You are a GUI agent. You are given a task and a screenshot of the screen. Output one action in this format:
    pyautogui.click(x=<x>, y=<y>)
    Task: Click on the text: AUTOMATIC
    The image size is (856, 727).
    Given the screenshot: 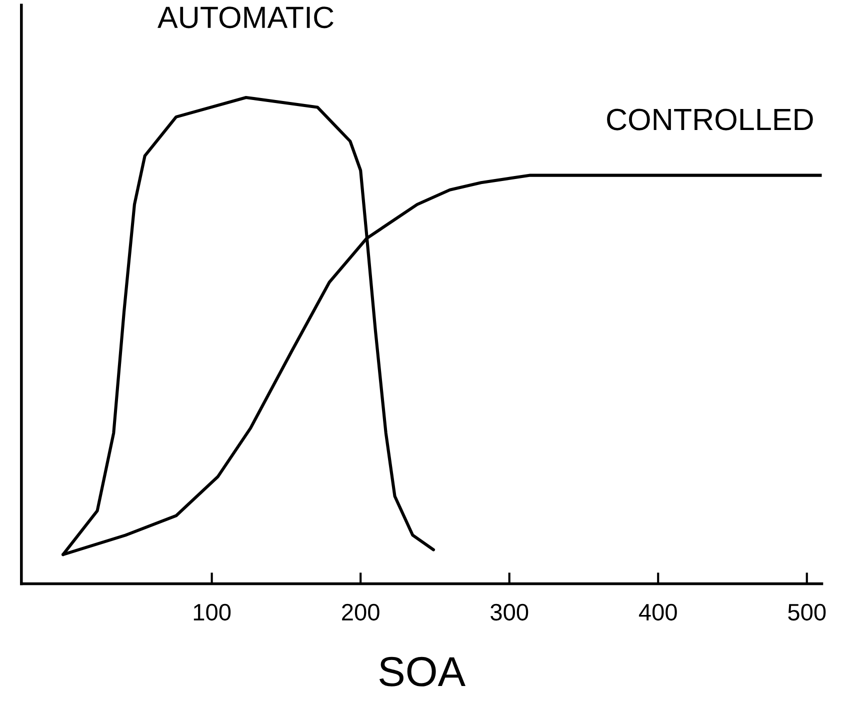 What is the action you would take?
    pyautogui.click(x=246, y=17)
    